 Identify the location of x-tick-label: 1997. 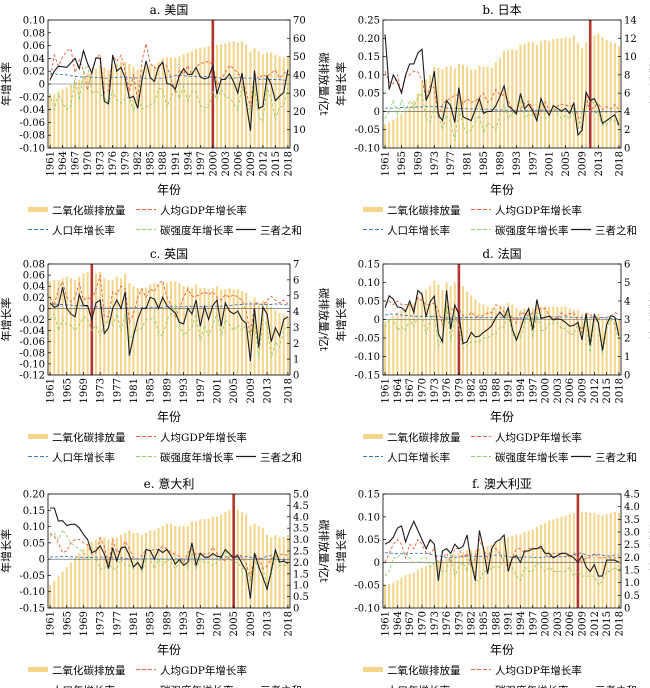
(201, 163).